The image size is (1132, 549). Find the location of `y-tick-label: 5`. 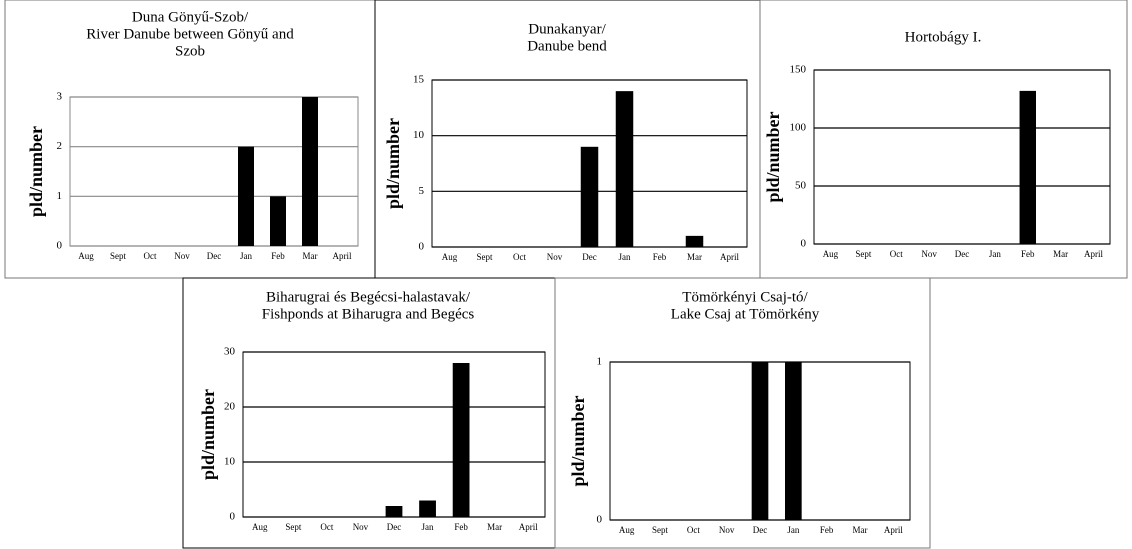

y-tick-label: 5 is located at coordinates (422, 191).